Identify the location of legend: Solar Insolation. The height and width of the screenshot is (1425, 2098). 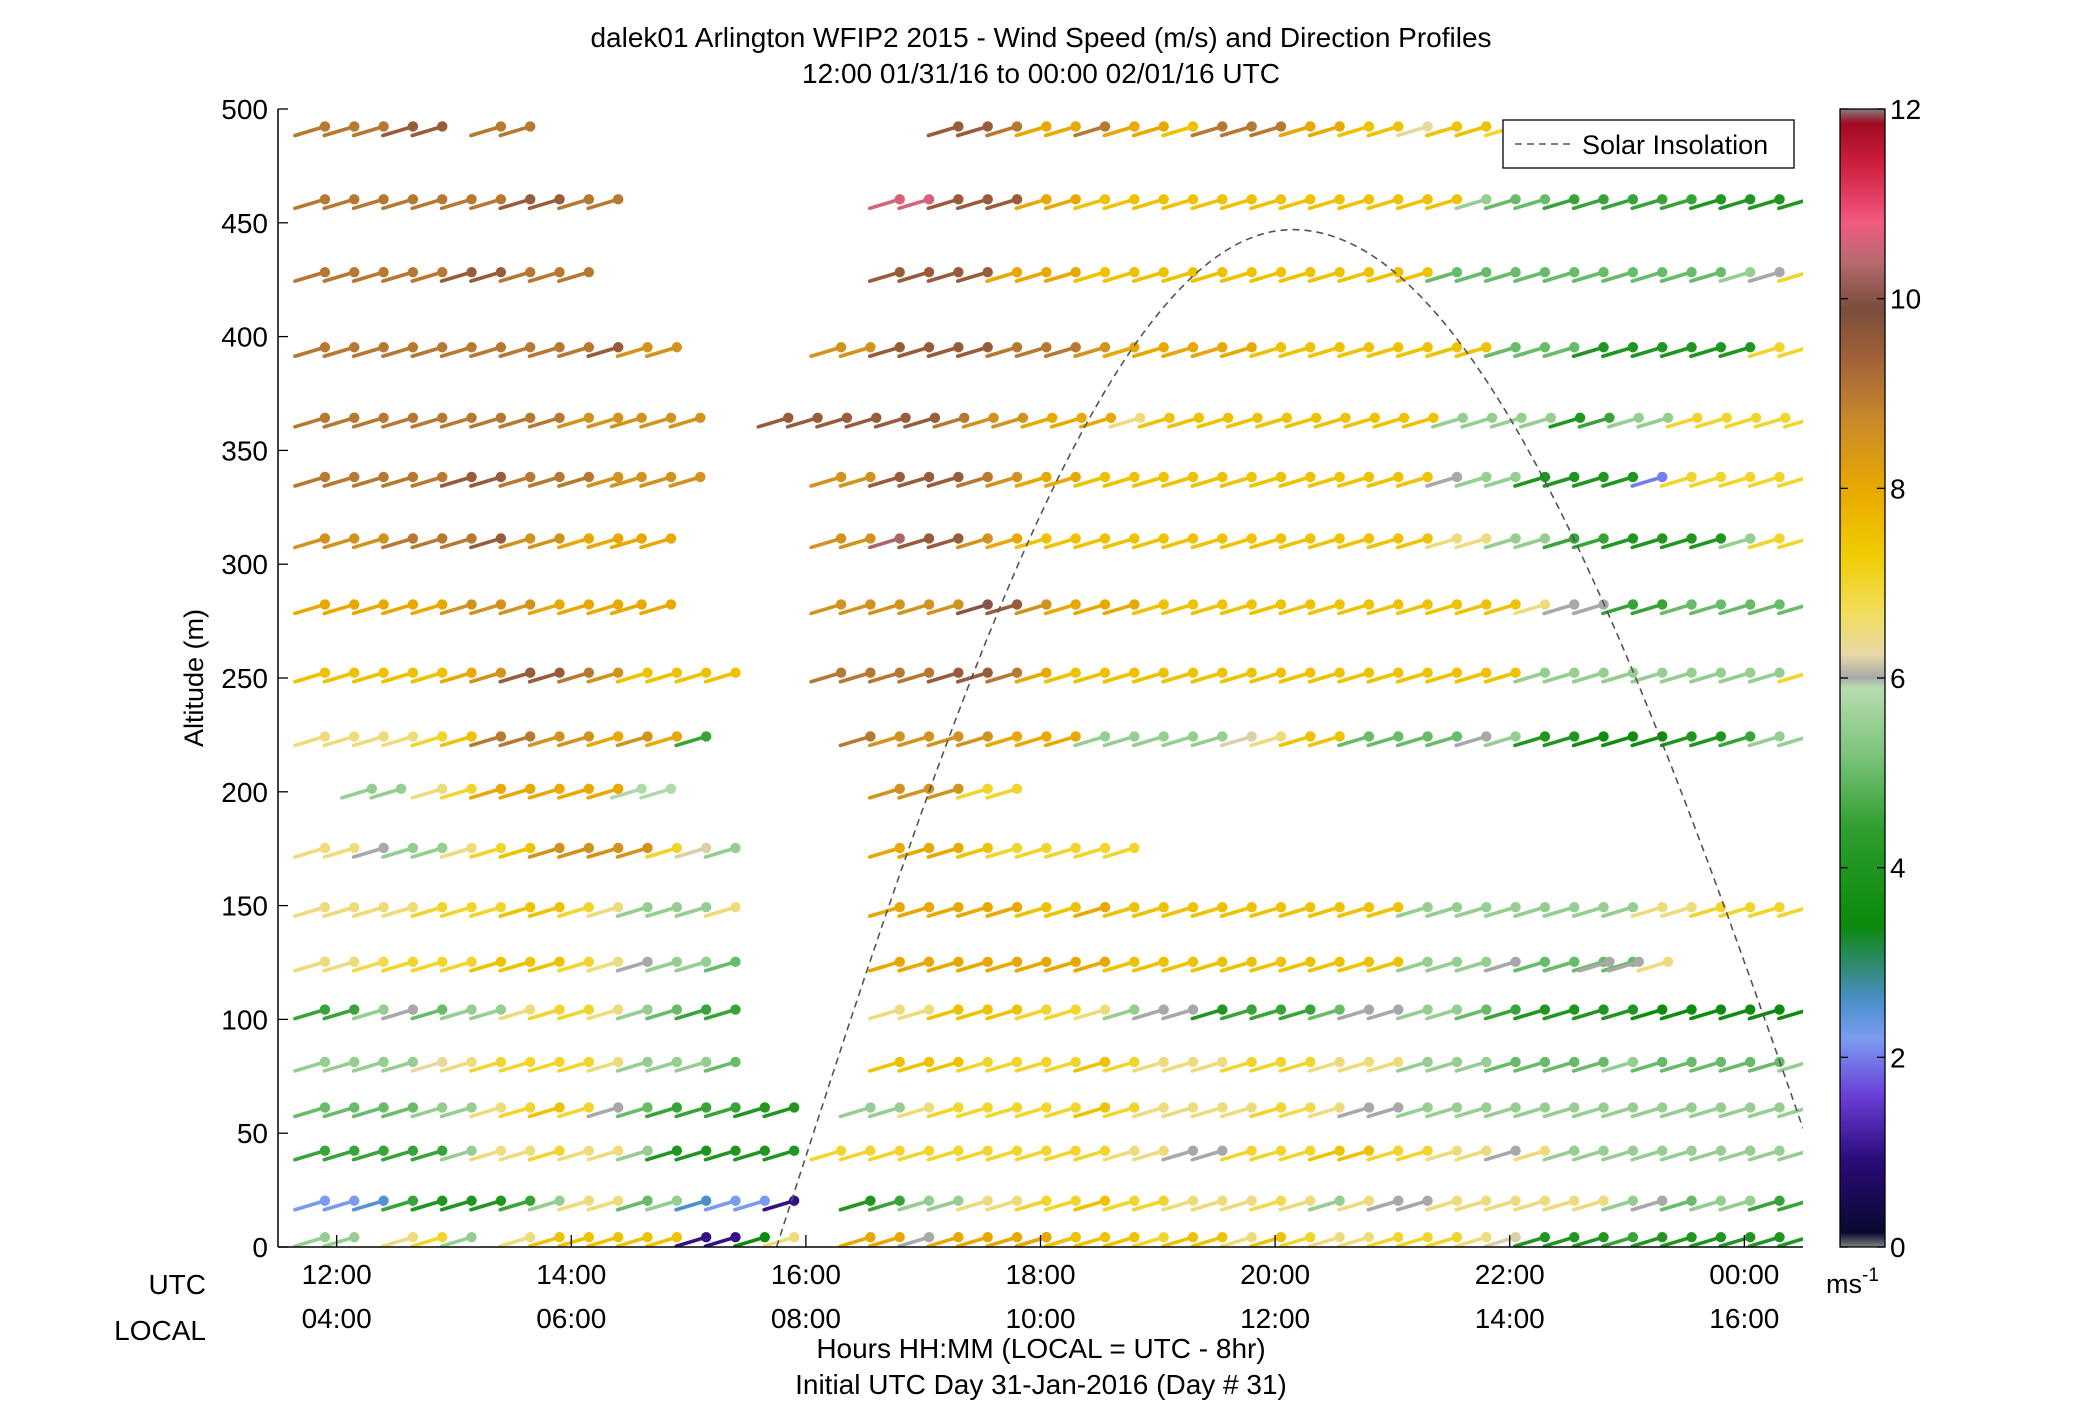
(1648, 144).